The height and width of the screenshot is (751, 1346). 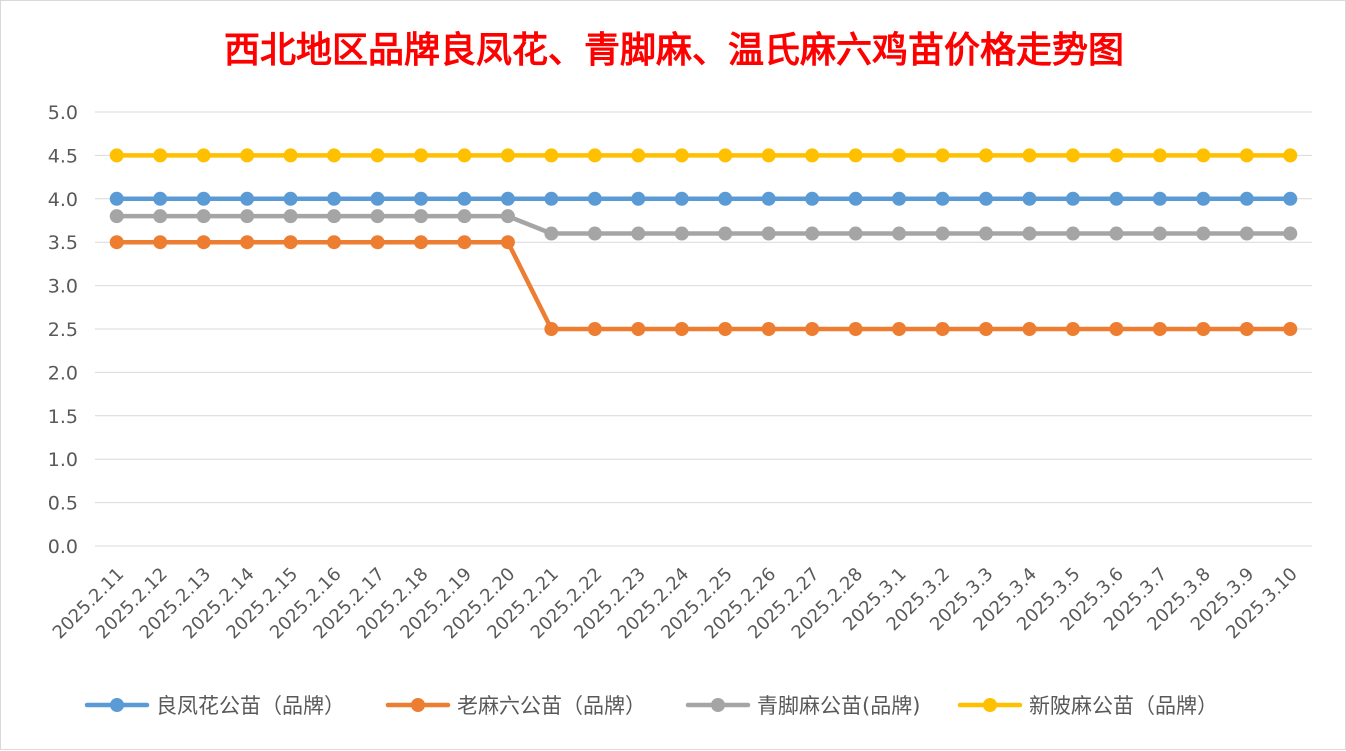 I want to click on y-tick-label: 2.5, so click(x=63, y=330).